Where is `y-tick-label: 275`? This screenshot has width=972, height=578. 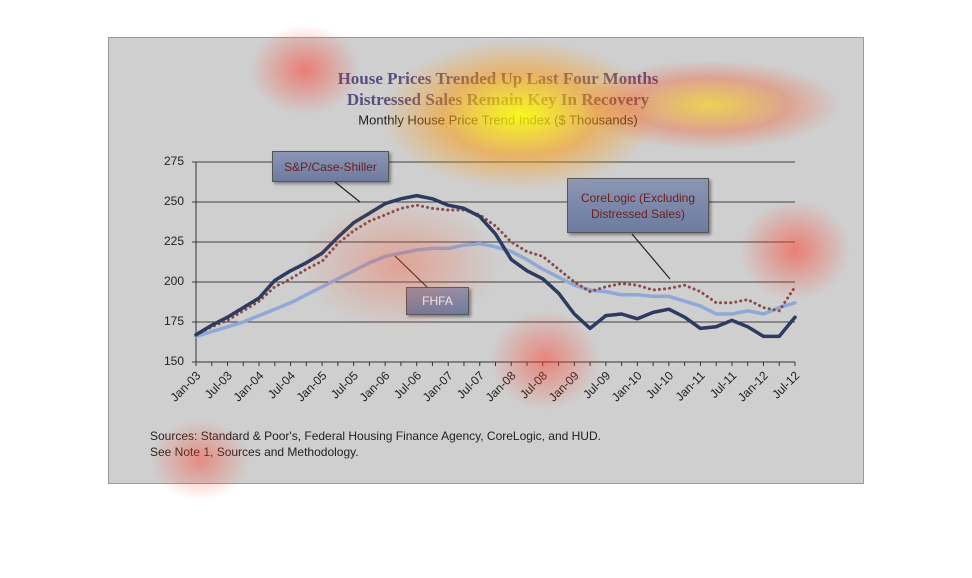 y-tick-label: 275 is located at coordinates (174, 161).